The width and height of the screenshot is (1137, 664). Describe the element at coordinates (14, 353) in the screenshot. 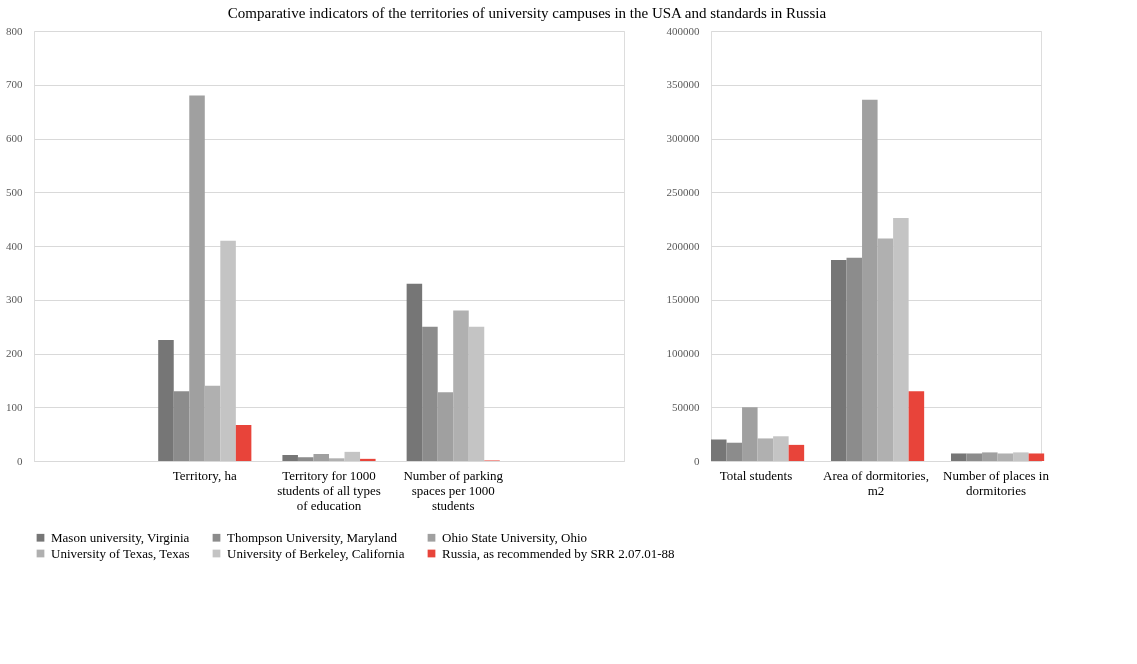

I see `y-tick-label: 200` at that location.